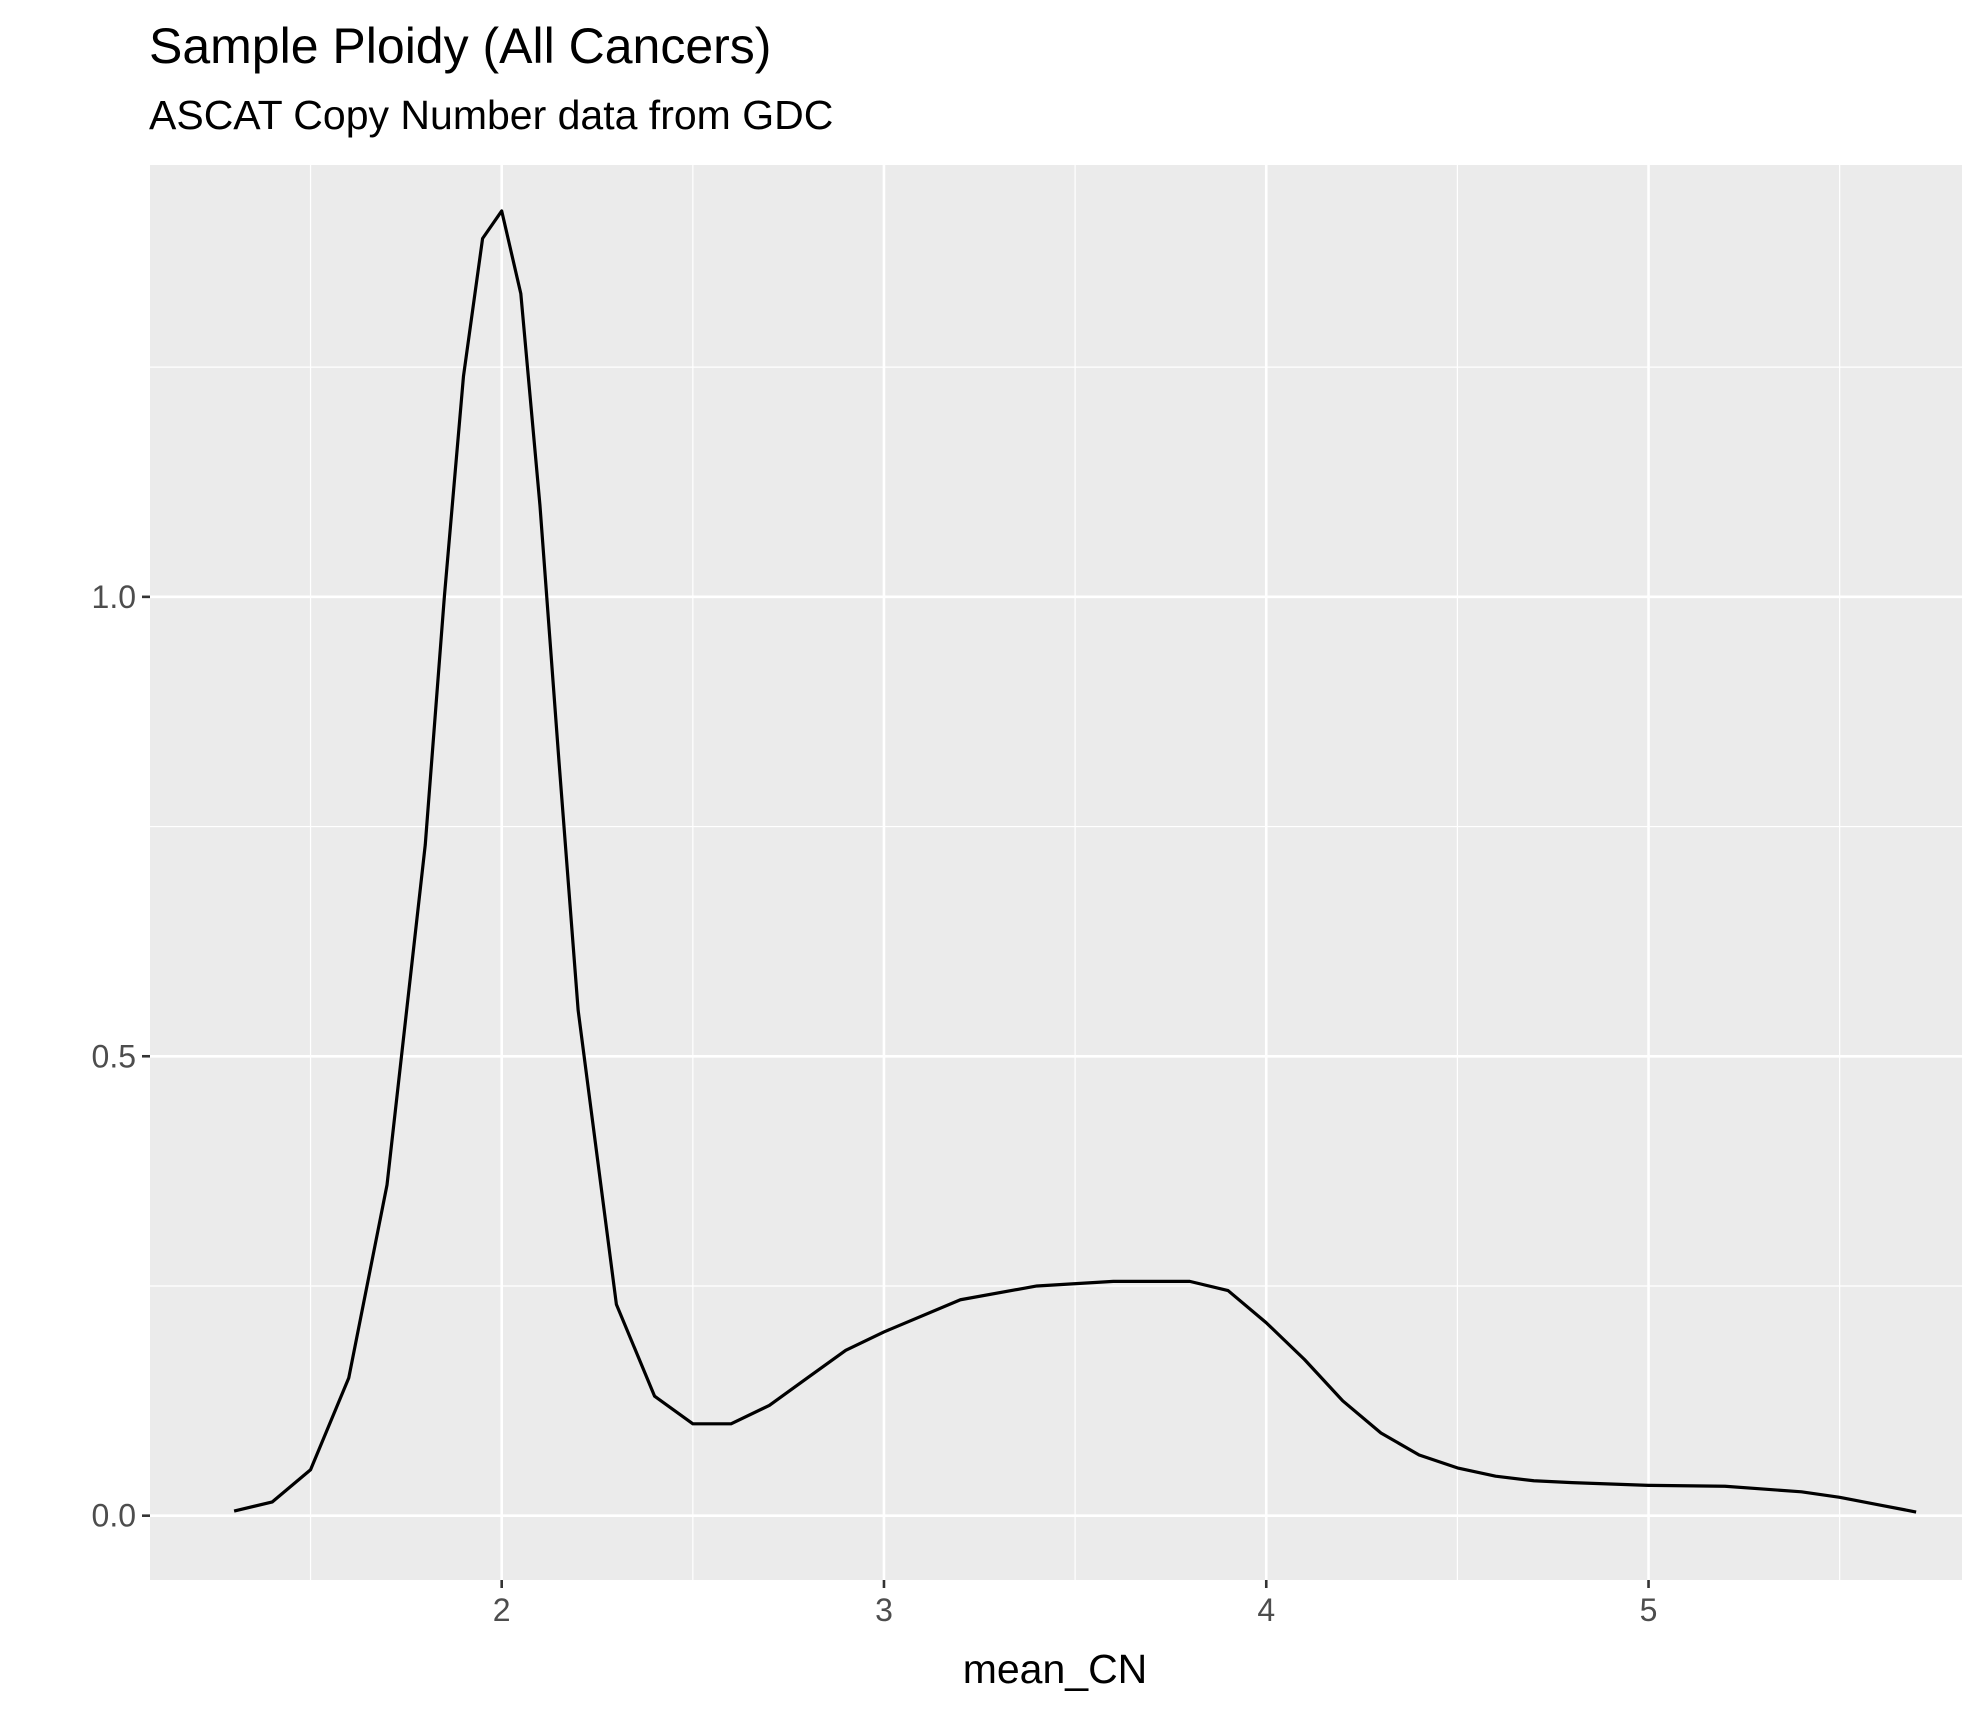  I want to click on y-tick-label: 0.0, so click(114, 1516).